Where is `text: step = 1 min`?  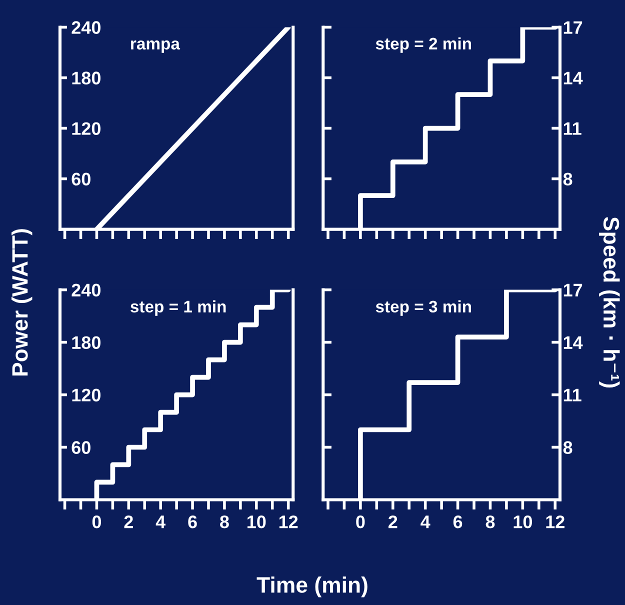 text: step = 1 min is located at coordinates (178, 308).